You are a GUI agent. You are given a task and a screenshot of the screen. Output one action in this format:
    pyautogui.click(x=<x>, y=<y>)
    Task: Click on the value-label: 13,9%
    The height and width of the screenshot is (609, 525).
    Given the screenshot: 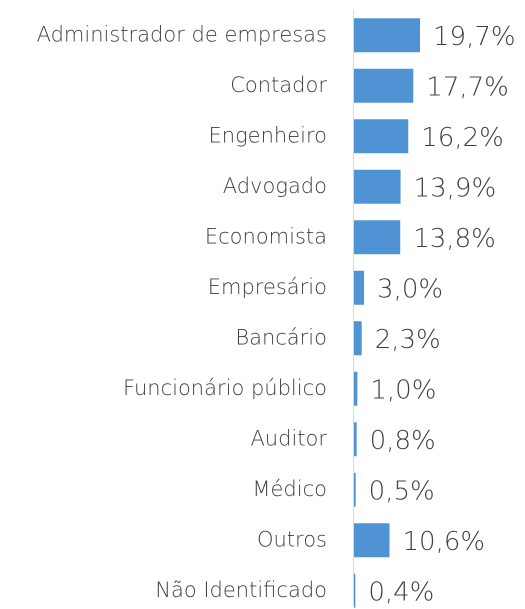 What is the action you would take?
    pyautogui.click(x=455, y=188)
    